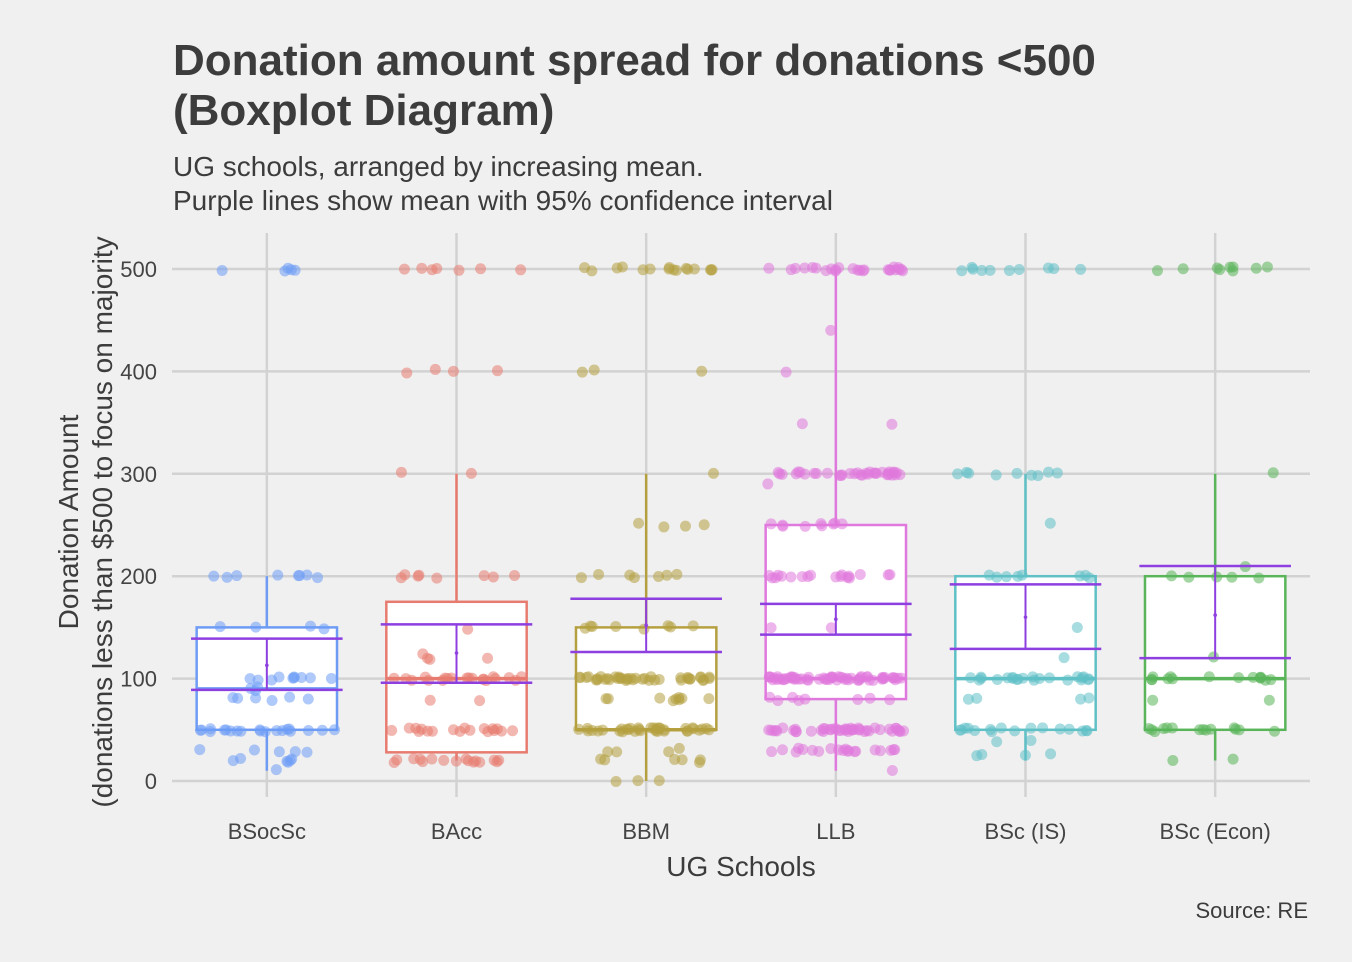 The width and height of the screenshot is (1352, 962). What do you see at coordinates (1215, 513) in the screenshot?
I see `series-group` at bounding box center [1215, 513].